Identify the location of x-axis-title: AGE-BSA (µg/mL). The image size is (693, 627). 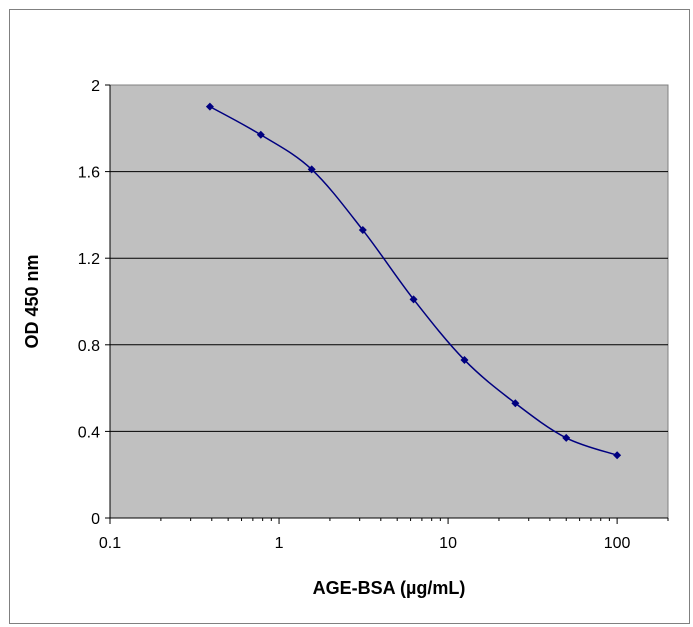
(389, 588).